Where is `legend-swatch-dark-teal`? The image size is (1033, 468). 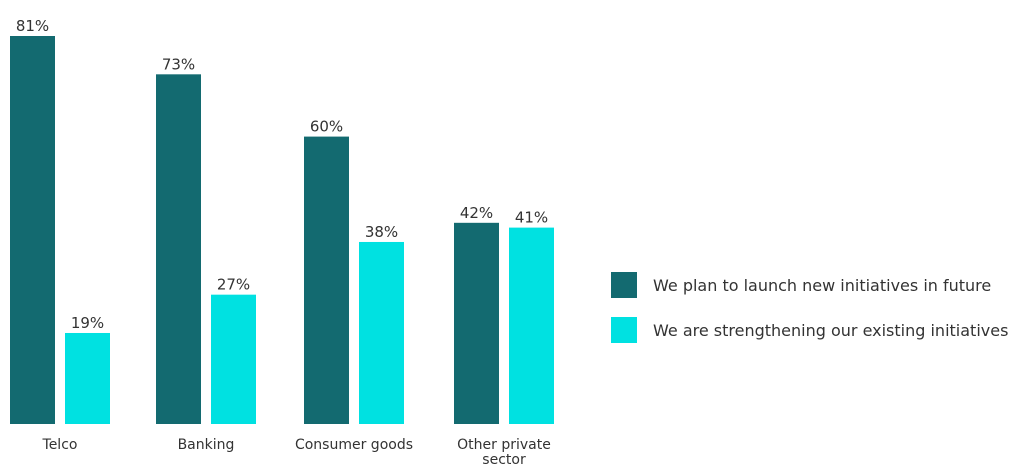
legend-swatch-dark-teal is located at coordinates (624, 285).